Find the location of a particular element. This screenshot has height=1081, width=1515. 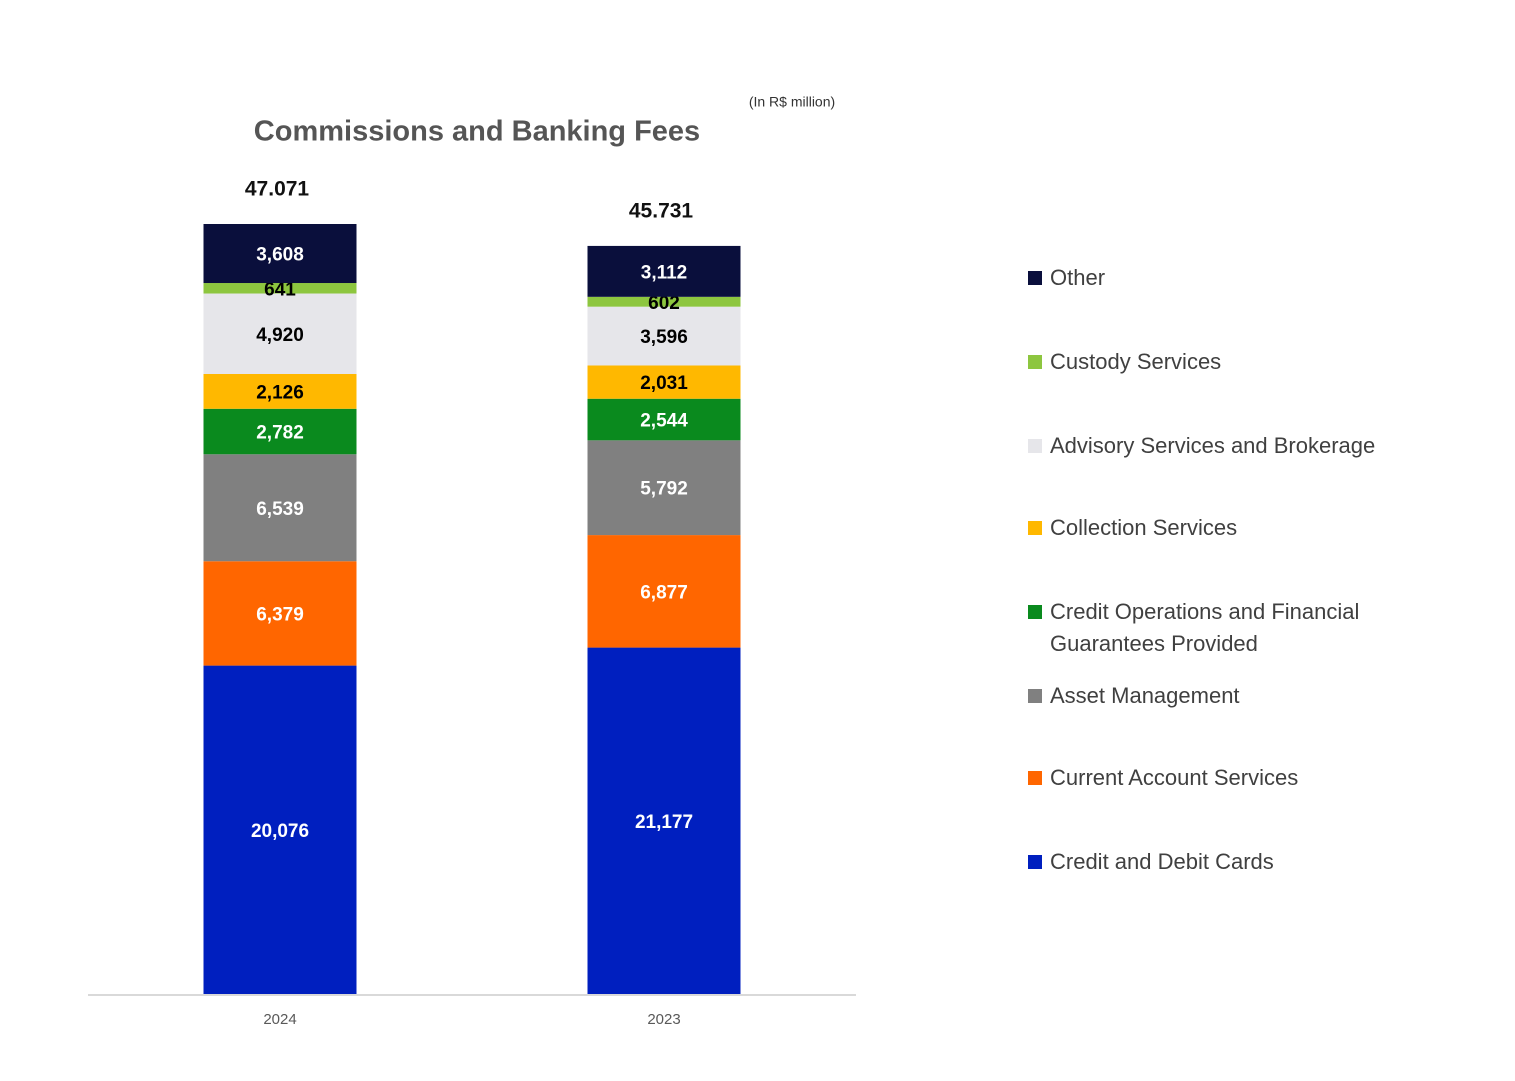

legend-label: Credit and Debit Cards is located at coordinates (1162, 861).